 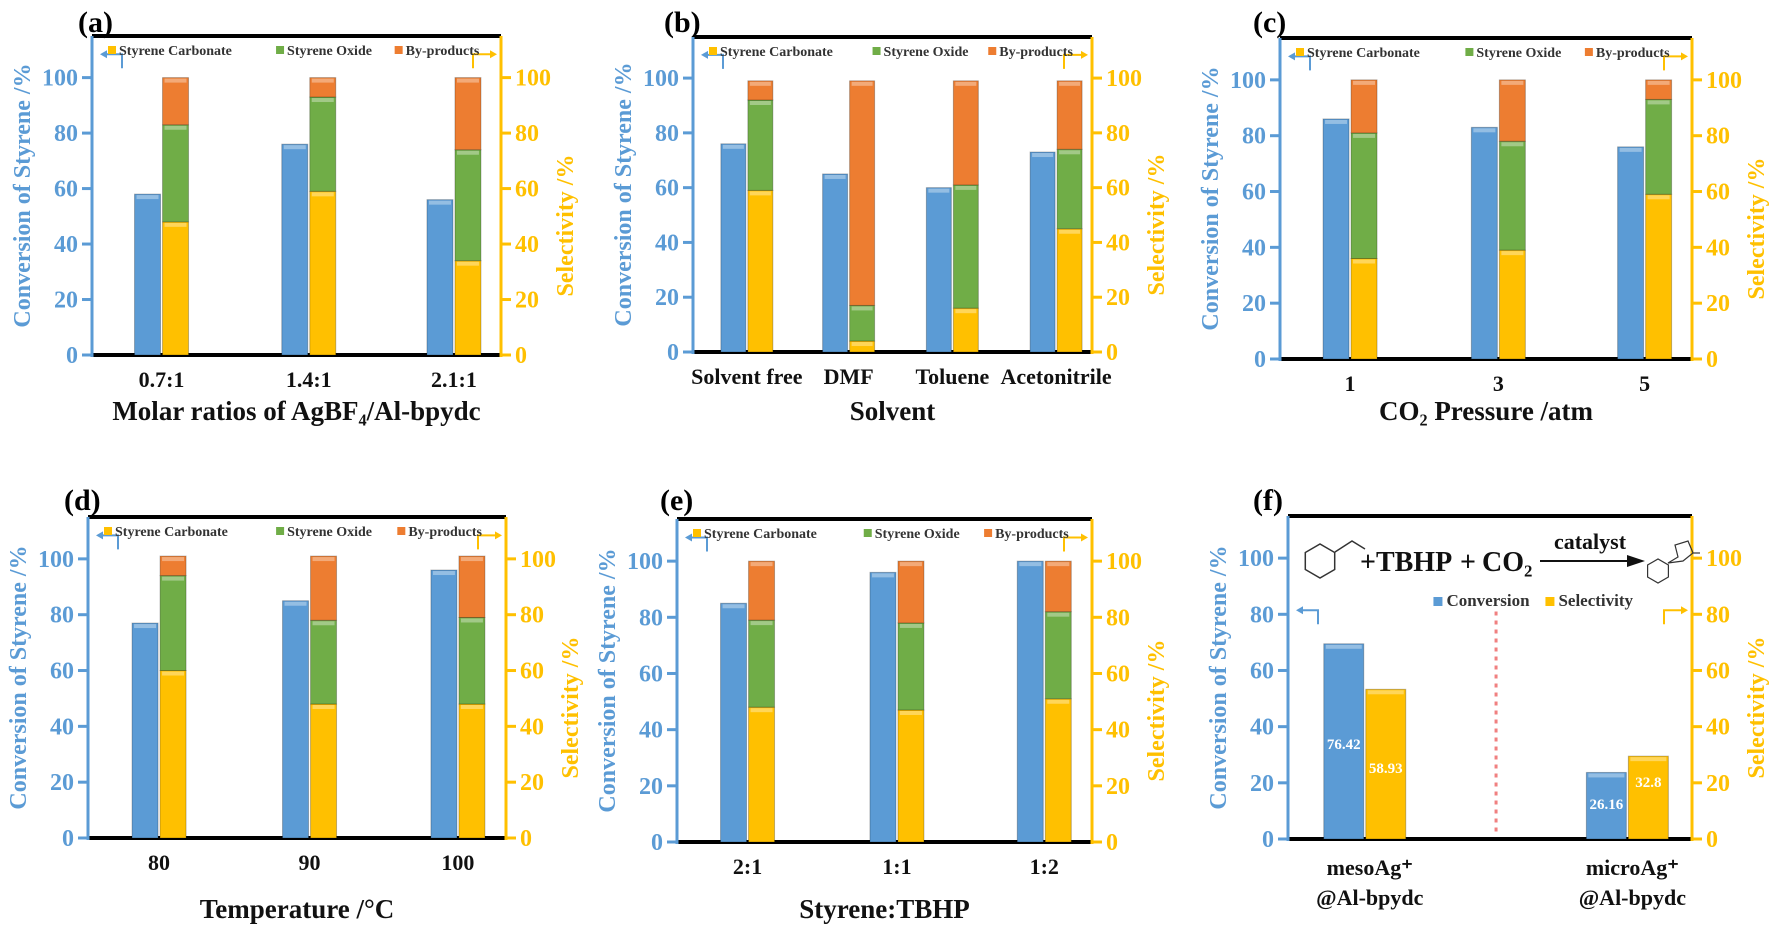 What do you see at coordinates (1636, 561) in the screenshot?
I see `reaction-arrowhead-icon` at bounding box center [1636, 561].